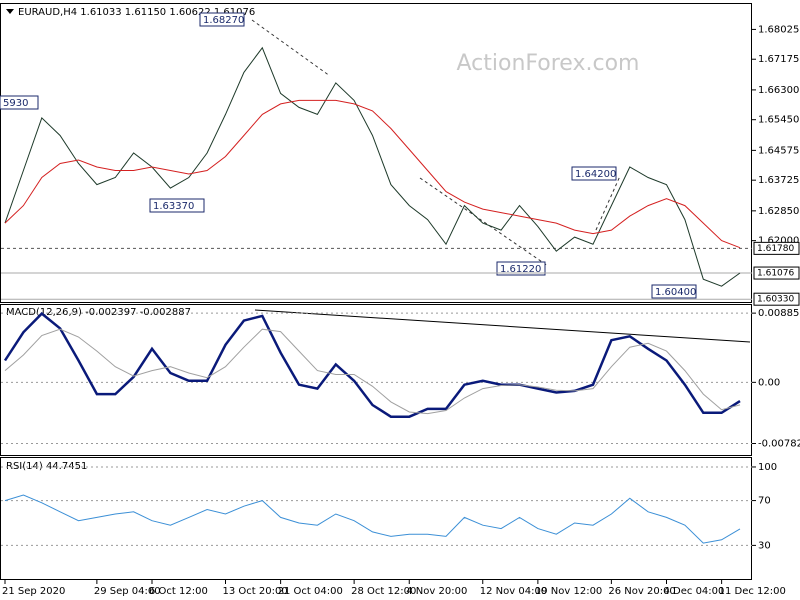 The height and width of the screenshot is (600, 800). Describe the element at coordinates (15, 103) in the screenshot. I see `annotation: 5930` at that location.